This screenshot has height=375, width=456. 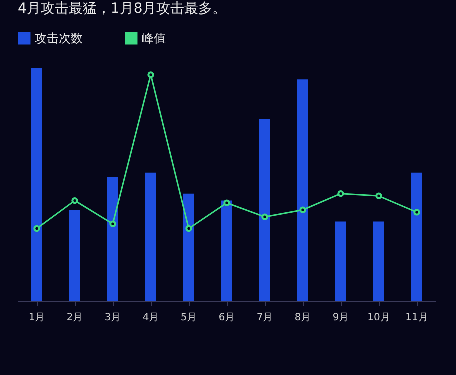 What do you see at coordinates (37, 318) in the screenshot?
I see `x-tick-label: 1月` at bounding box center [37, 318].